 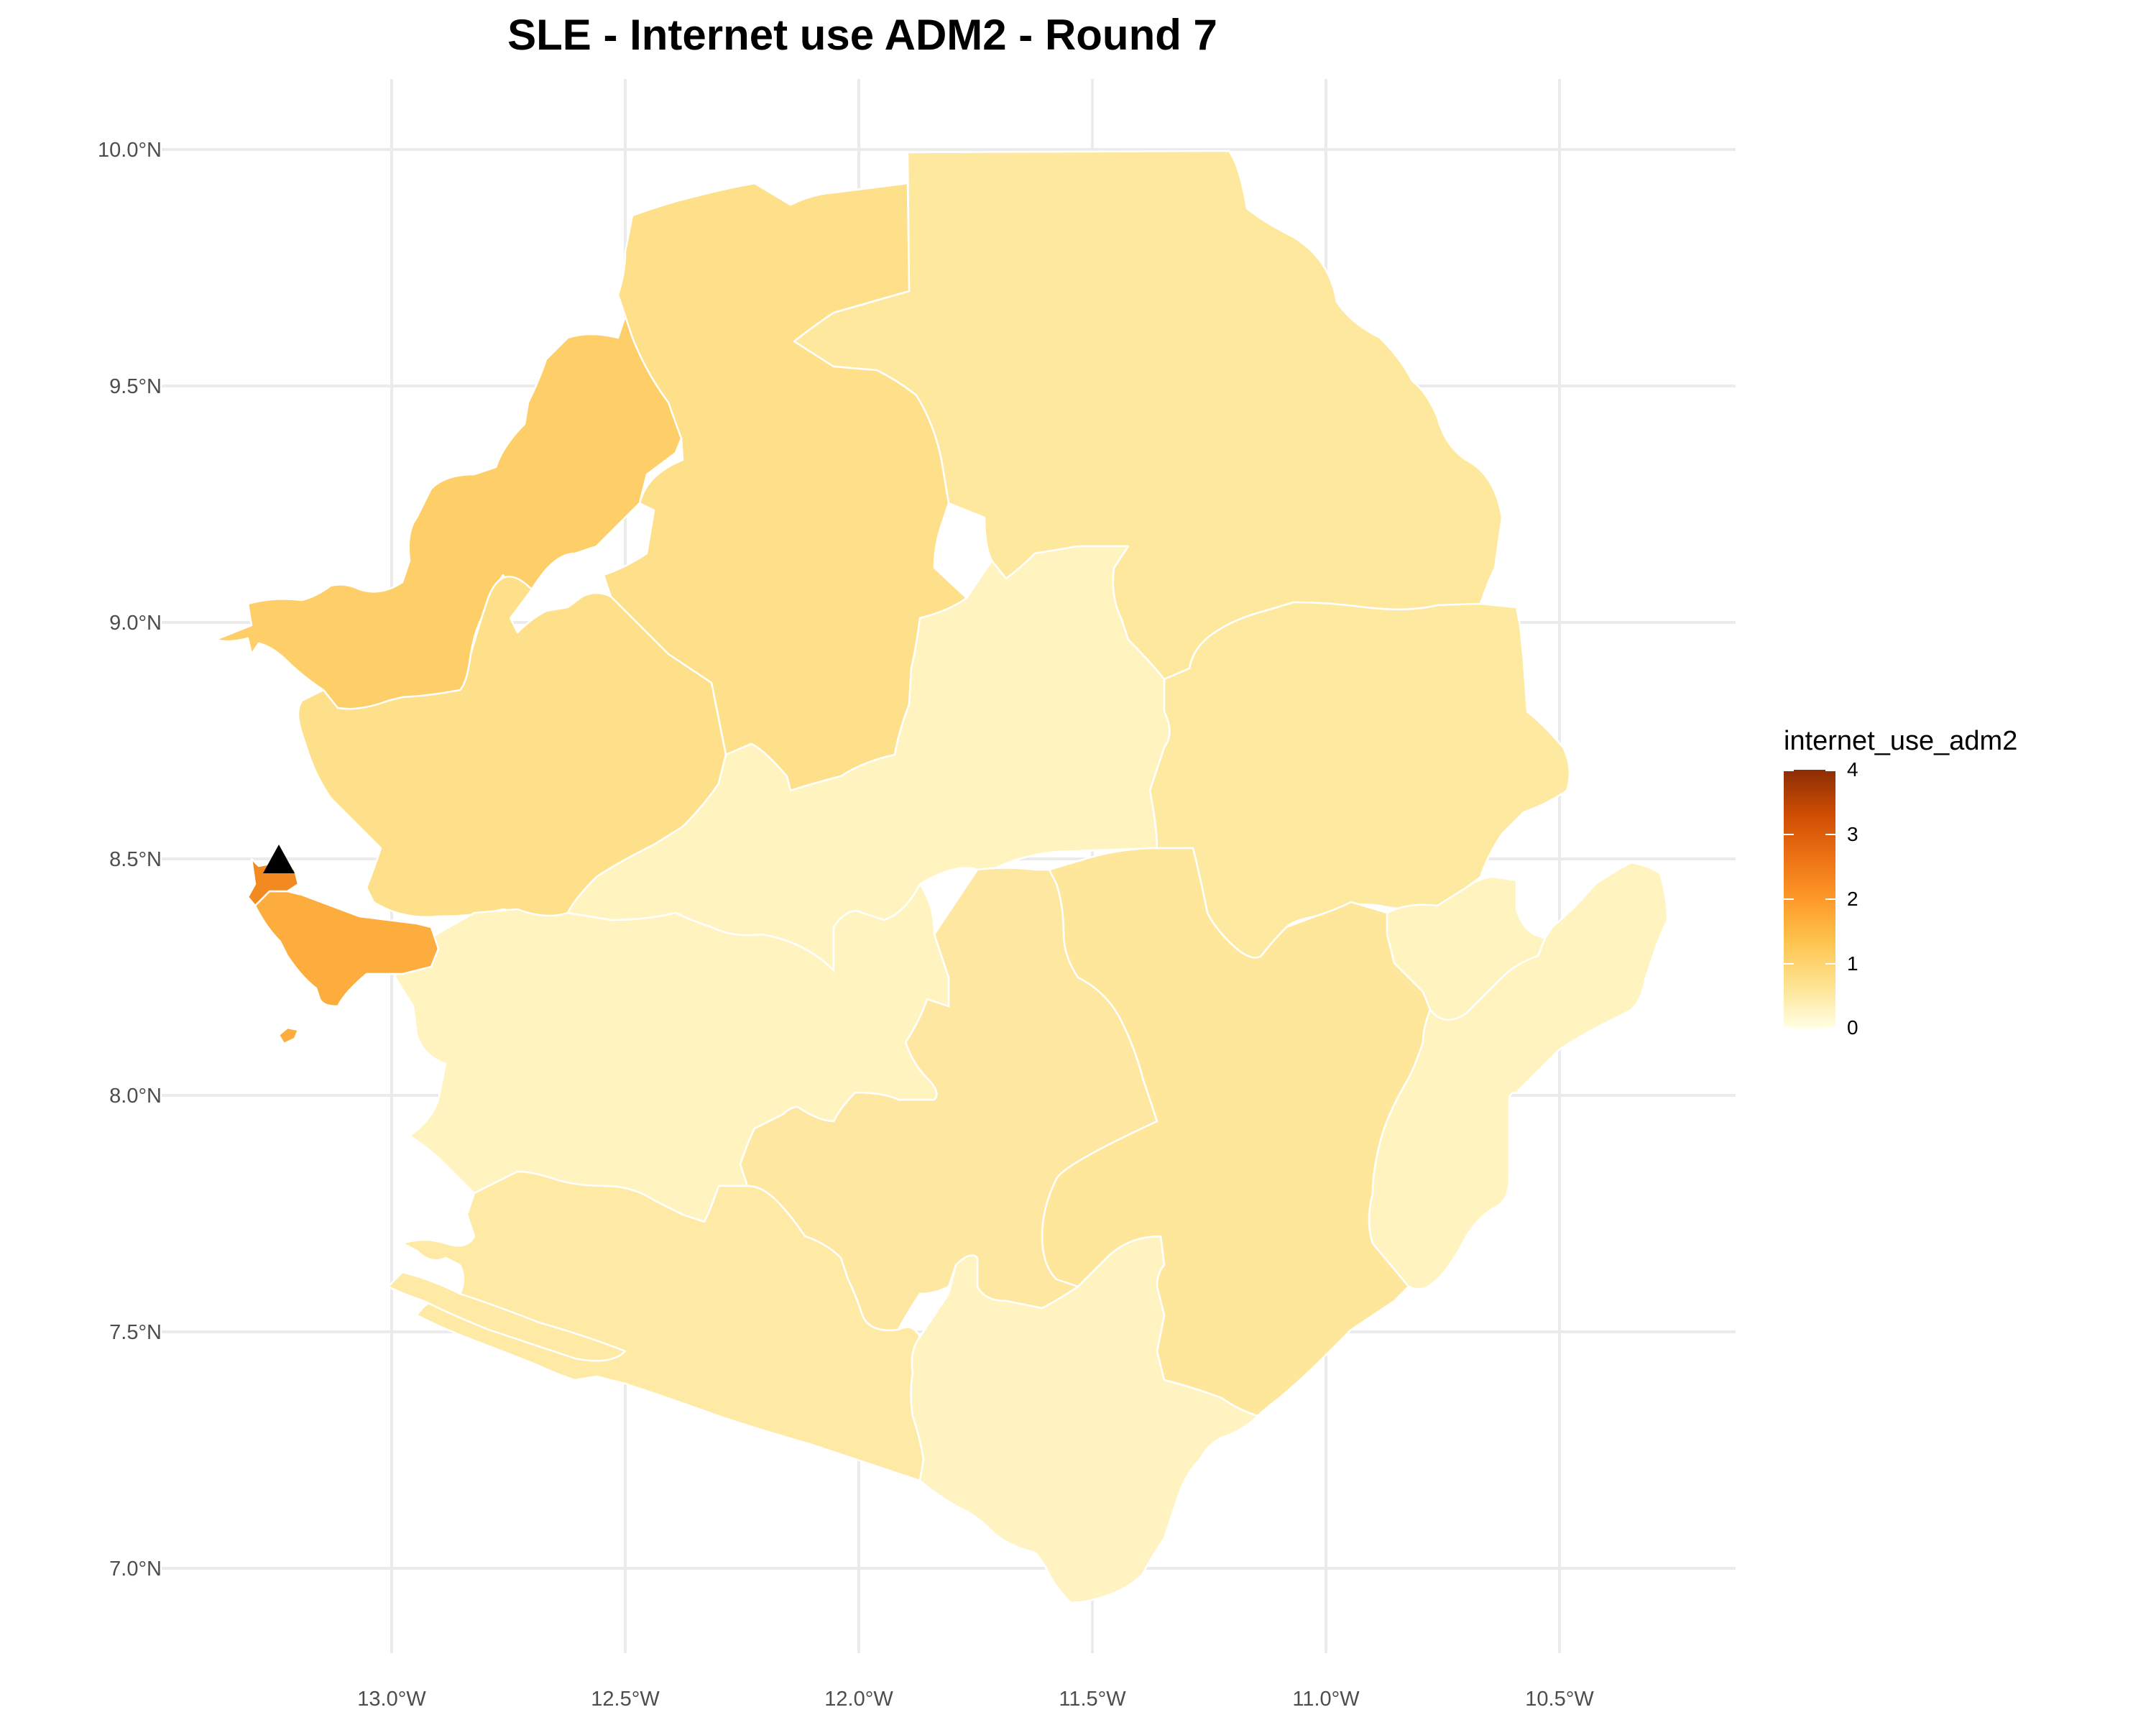 I want to click on triangle-marker, so click(x=279, y=859).